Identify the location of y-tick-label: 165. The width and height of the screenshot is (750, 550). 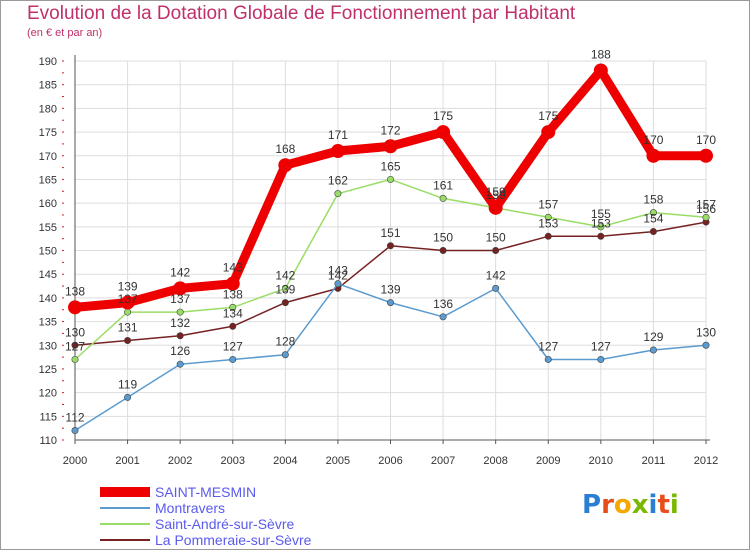
(48, 180).